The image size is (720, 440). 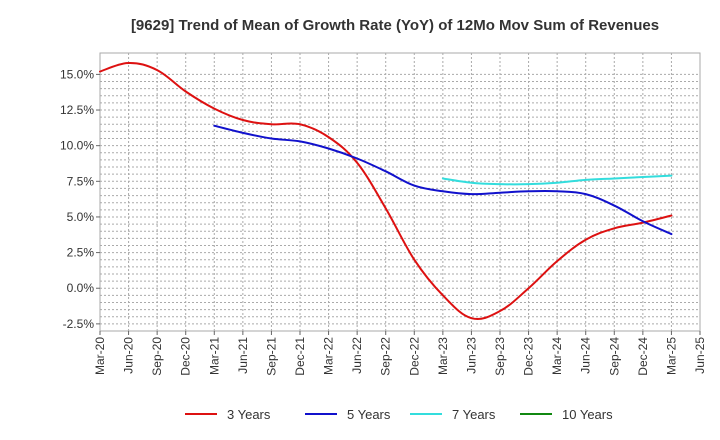 What do you see at coordinates (529, 356) in the screenshot?
I see `x-tick-label: Dec-23` at bounding box center [529, 356].